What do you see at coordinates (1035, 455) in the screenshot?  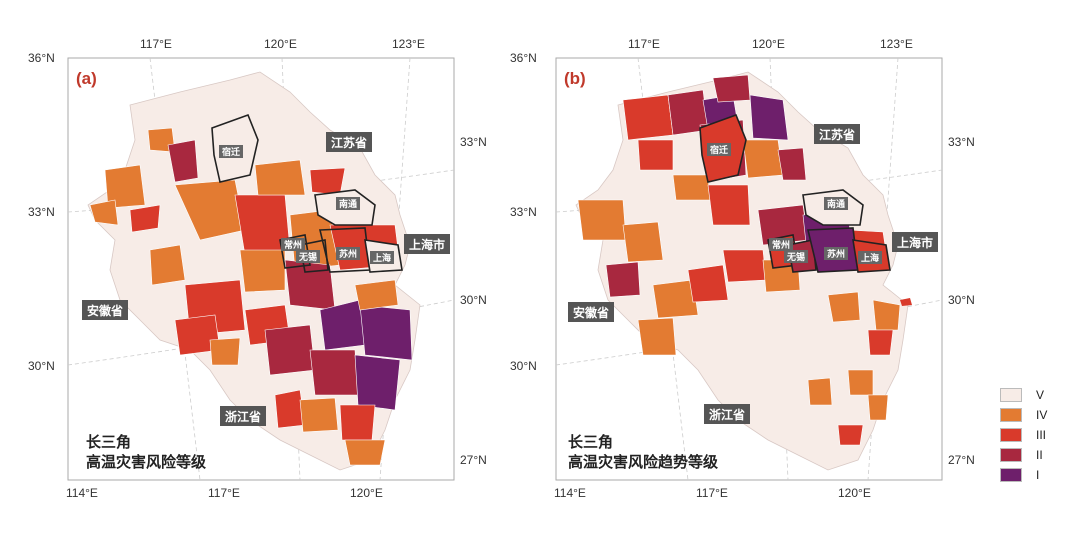 I see `legend-item-ii: II` at bounding box center [1035, 455].